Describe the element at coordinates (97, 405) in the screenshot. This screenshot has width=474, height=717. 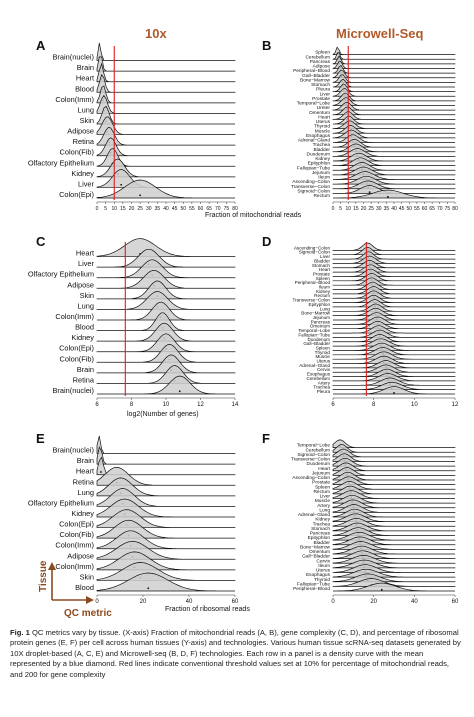
I see `x-tick-label: 6` at that location.